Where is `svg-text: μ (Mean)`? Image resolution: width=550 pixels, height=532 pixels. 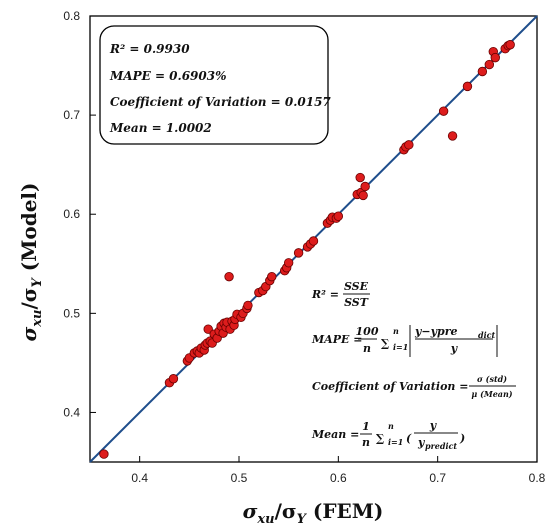
svg-text: μ (Mean) is located at coordinates (491, 394).